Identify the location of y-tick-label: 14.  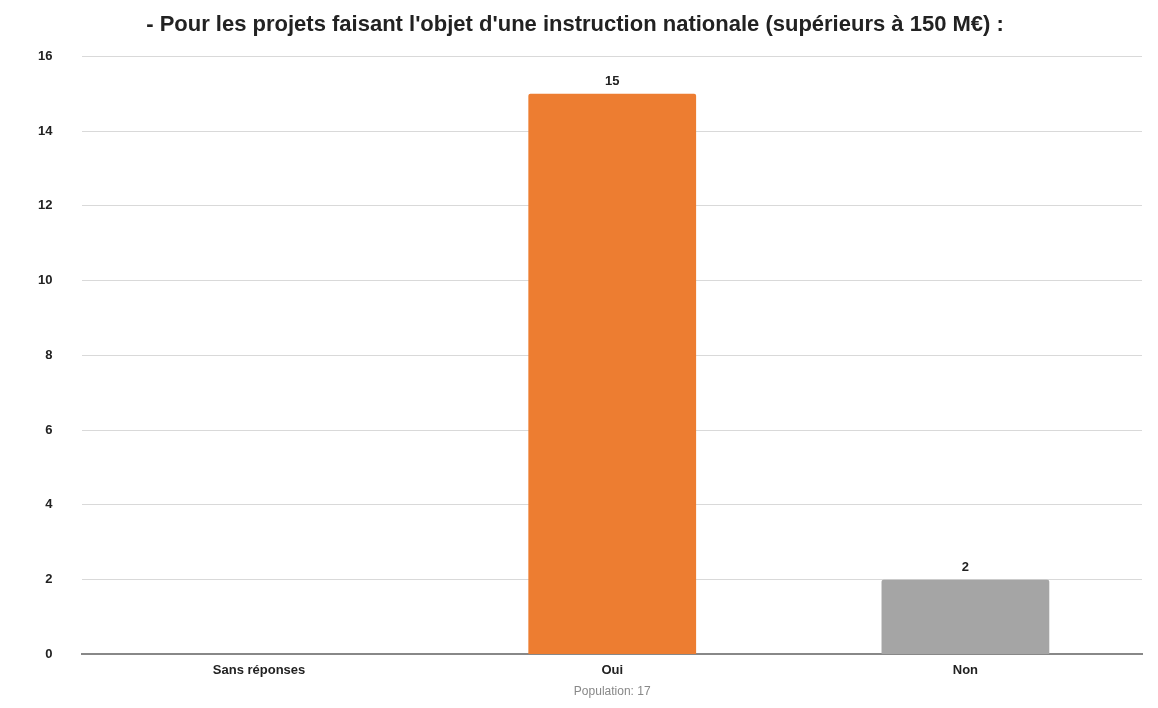
(45, 130).